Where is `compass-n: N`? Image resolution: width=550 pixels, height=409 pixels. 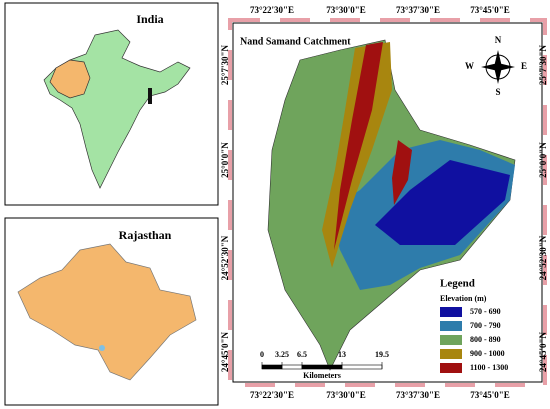
compass-n: N is located at coordinates (498, 40).